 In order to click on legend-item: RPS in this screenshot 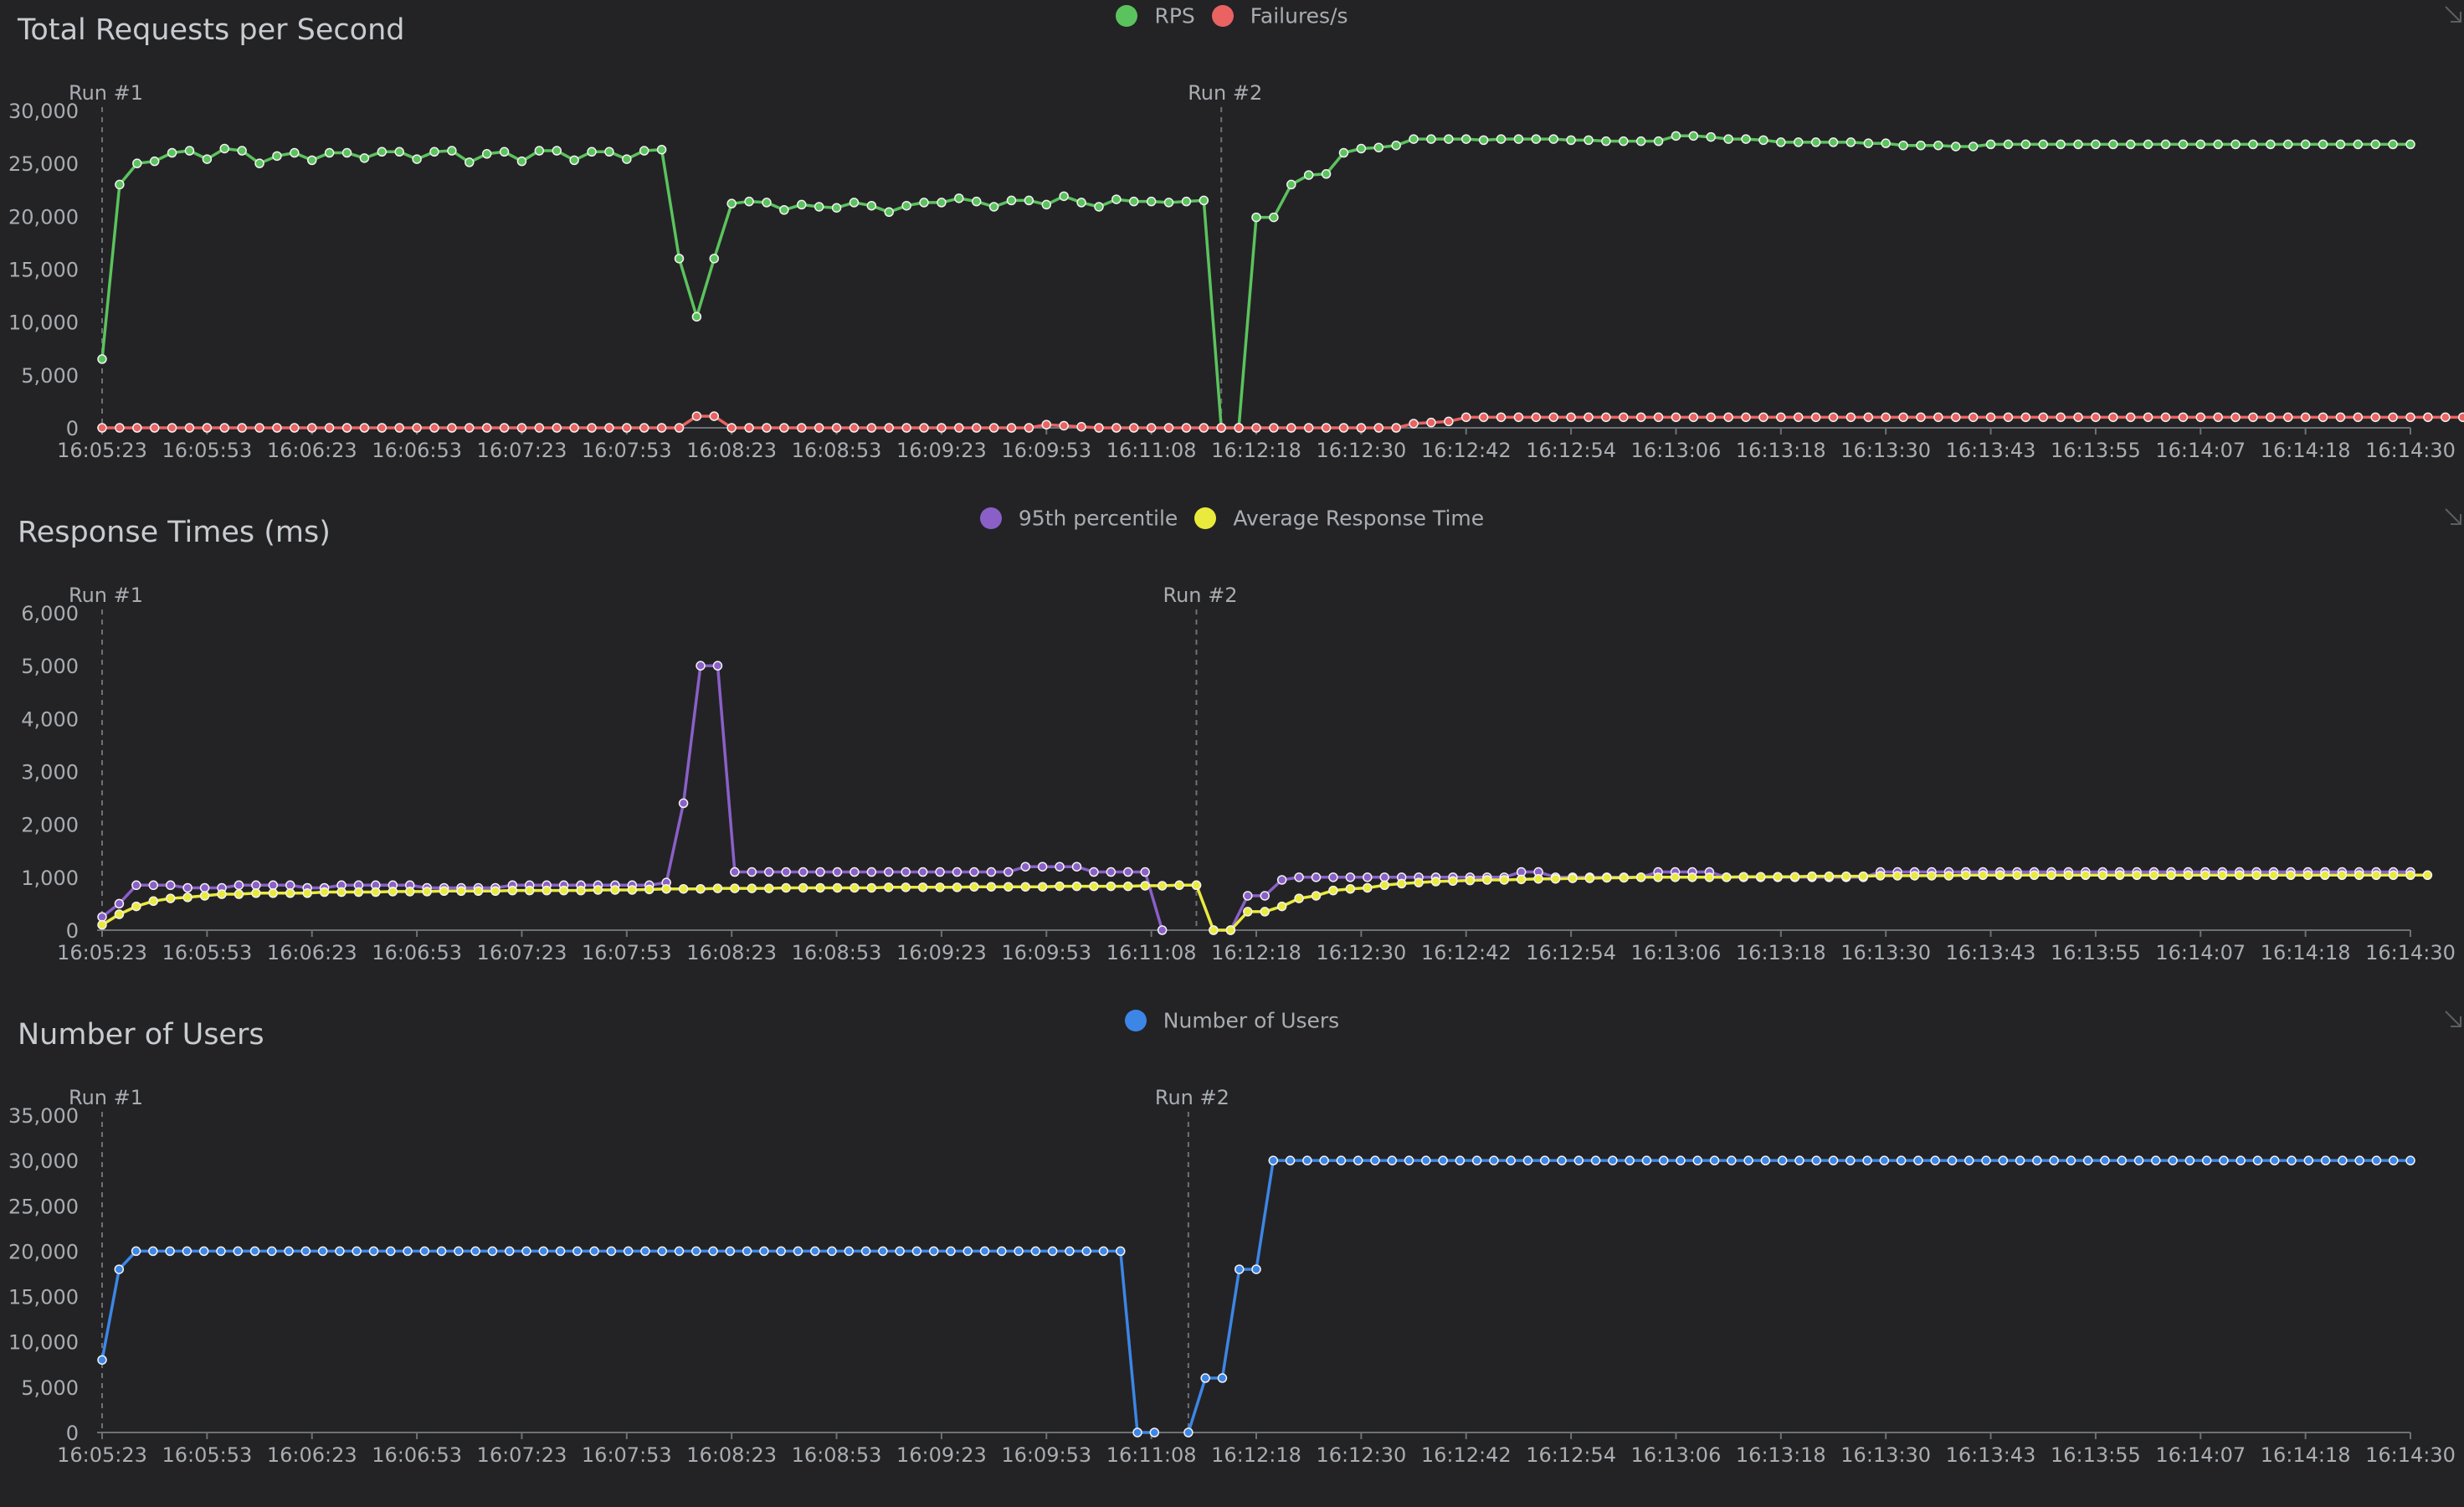, I will do `click(1155, 15)`.